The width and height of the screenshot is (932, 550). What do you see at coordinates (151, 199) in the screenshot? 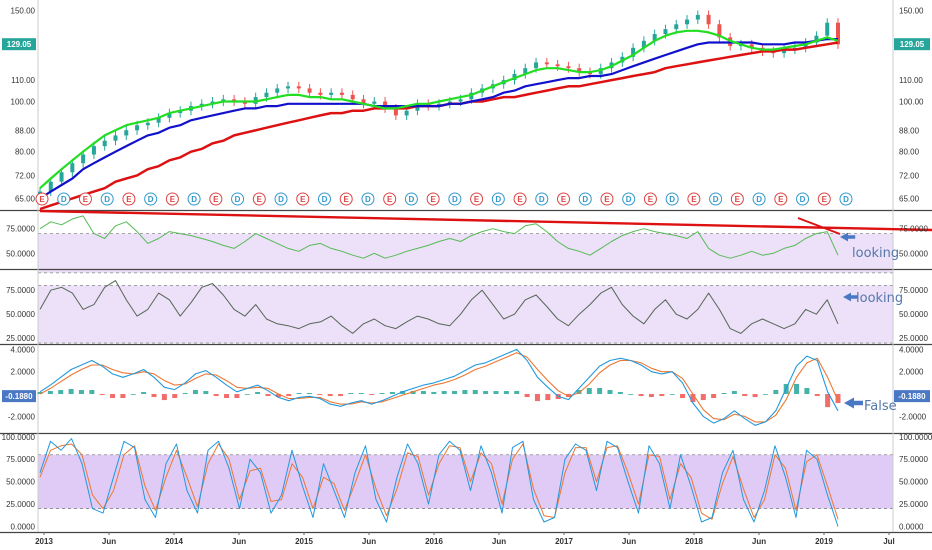
I see `event-marker-label-5: D` at bounding box center [151, 199].